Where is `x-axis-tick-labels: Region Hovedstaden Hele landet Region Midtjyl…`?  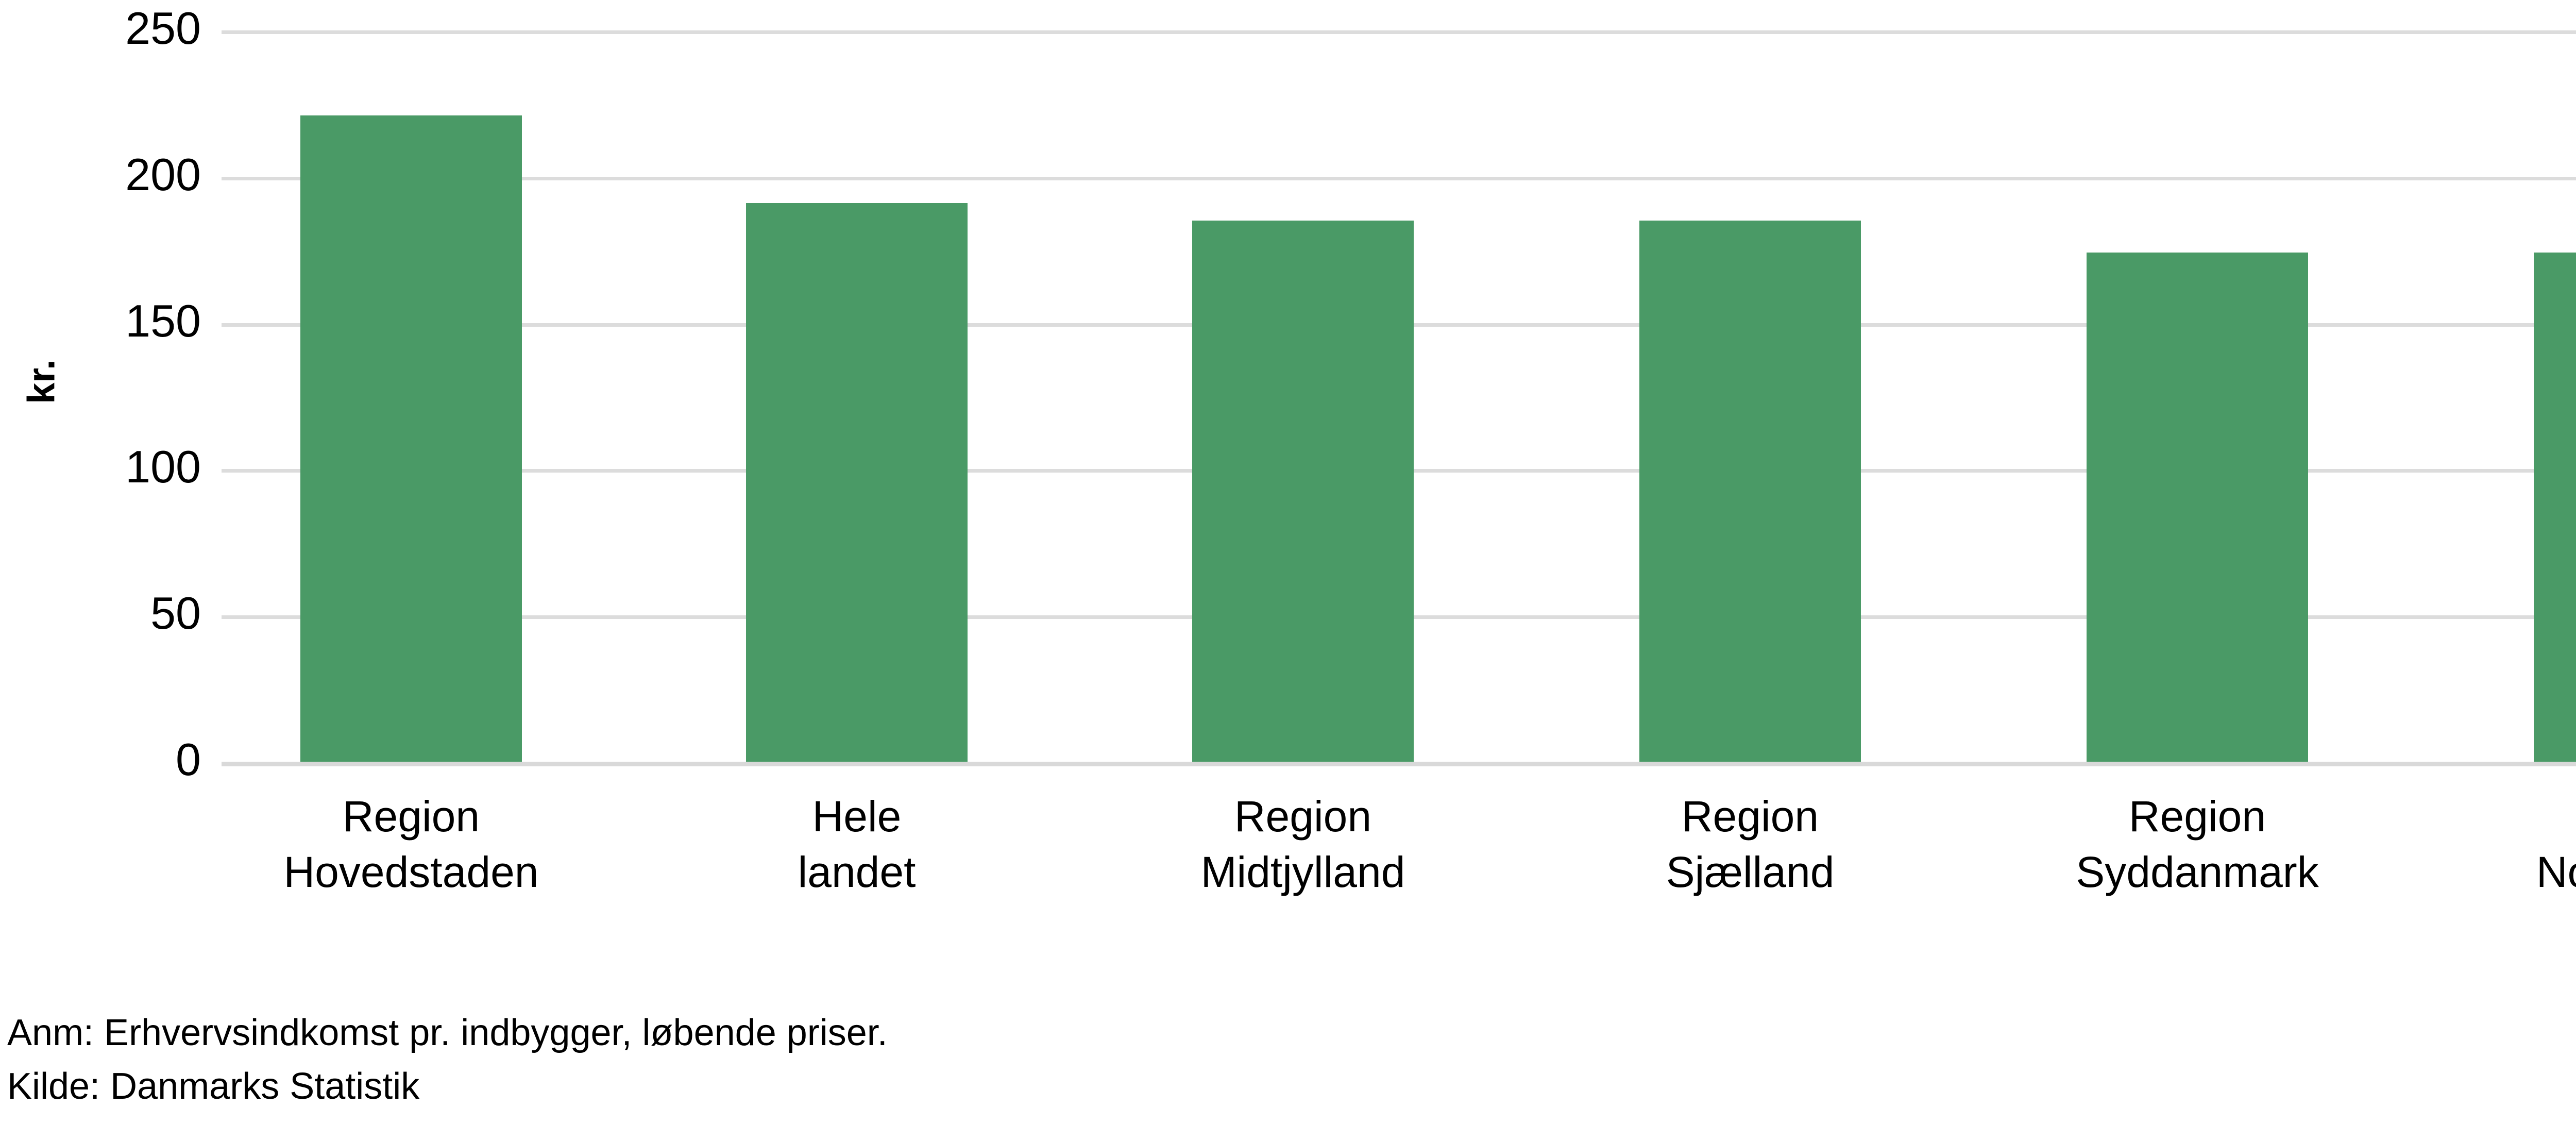 x-axis-tick-labels: Region Hovedstaden Hele landet Region Midtjyl… is located at coordinates (1399, 863).